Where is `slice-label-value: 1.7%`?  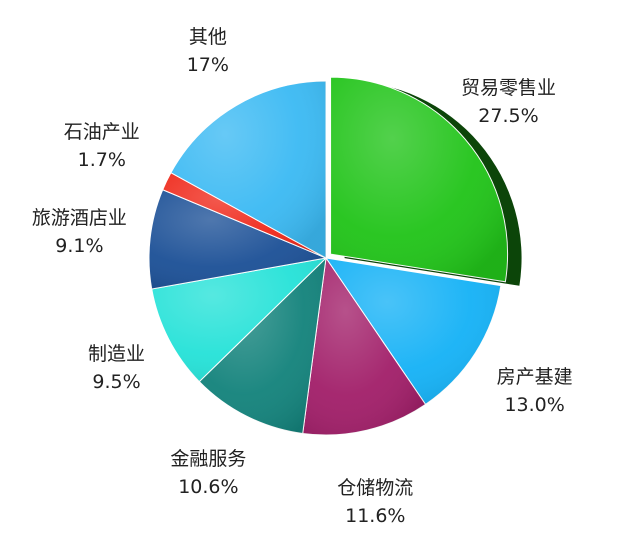
slice-label-value: 1.7% is located at coordinates (101, 159).